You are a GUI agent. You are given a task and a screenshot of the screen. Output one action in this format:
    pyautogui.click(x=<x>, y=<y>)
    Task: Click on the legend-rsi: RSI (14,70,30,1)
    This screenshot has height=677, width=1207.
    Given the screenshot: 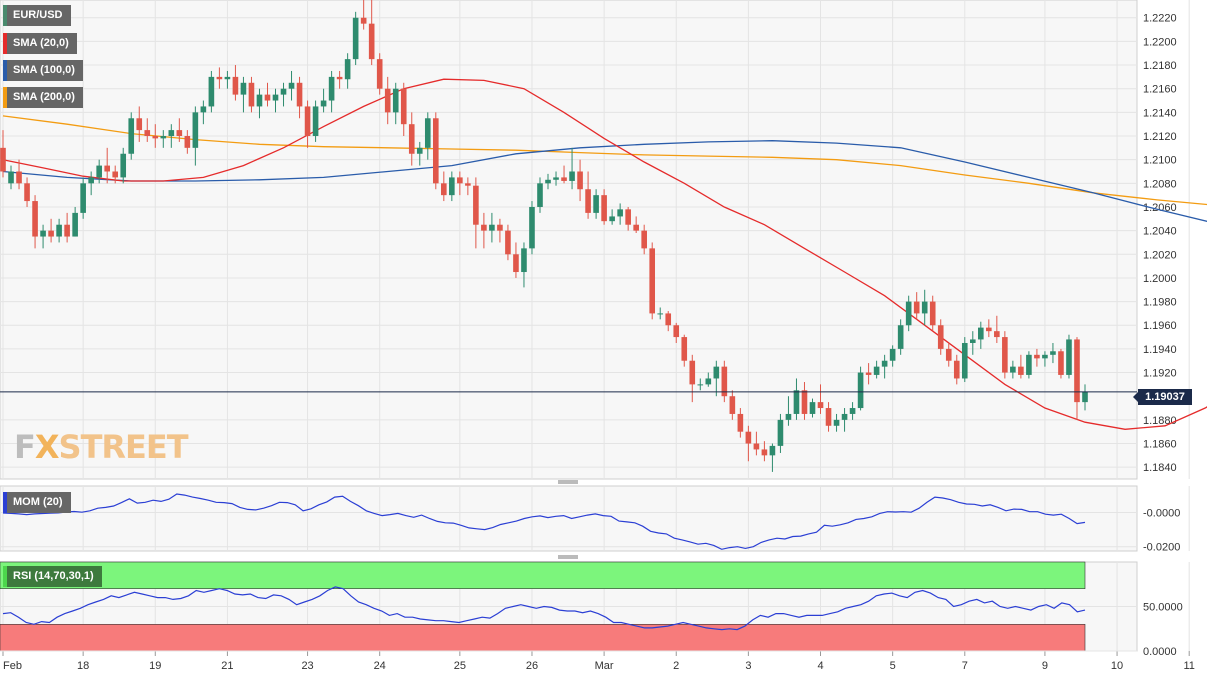 What is the action you would take?
    pyautogui.click(x=52, y=576)
    